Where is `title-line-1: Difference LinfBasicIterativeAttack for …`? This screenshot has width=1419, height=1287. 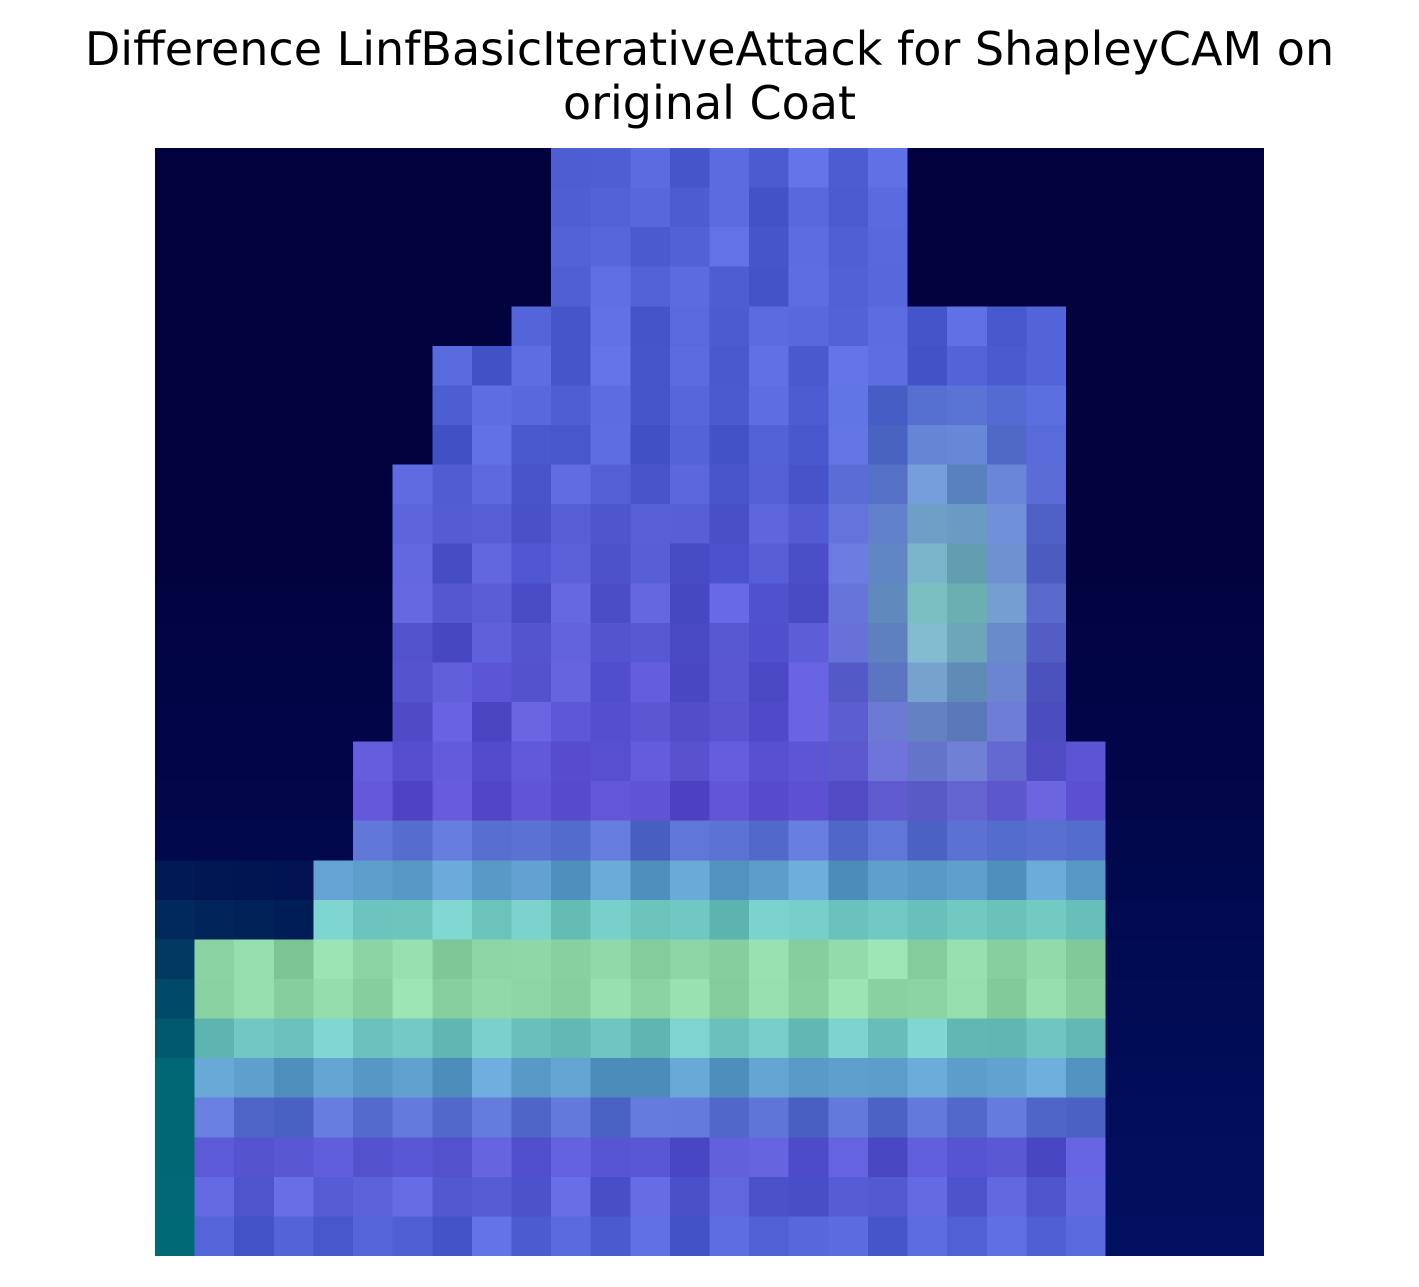
title-line-1: Difference LinfBasicIterativeAttack for … is located at coordinates (709, 49).